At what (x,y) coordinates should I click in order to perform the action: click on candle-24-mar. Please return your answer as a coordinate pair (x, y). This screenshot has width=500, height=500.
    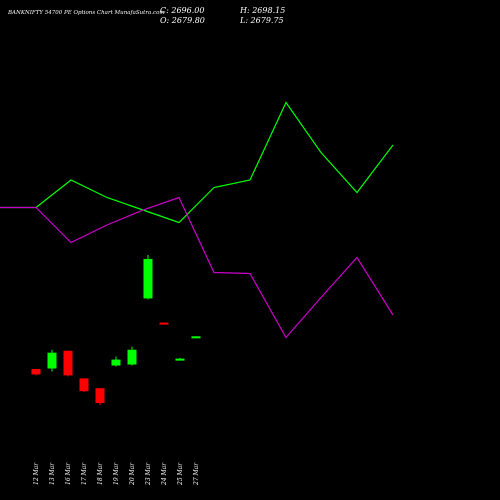
    Looking at the image, I should click on (164, 323).